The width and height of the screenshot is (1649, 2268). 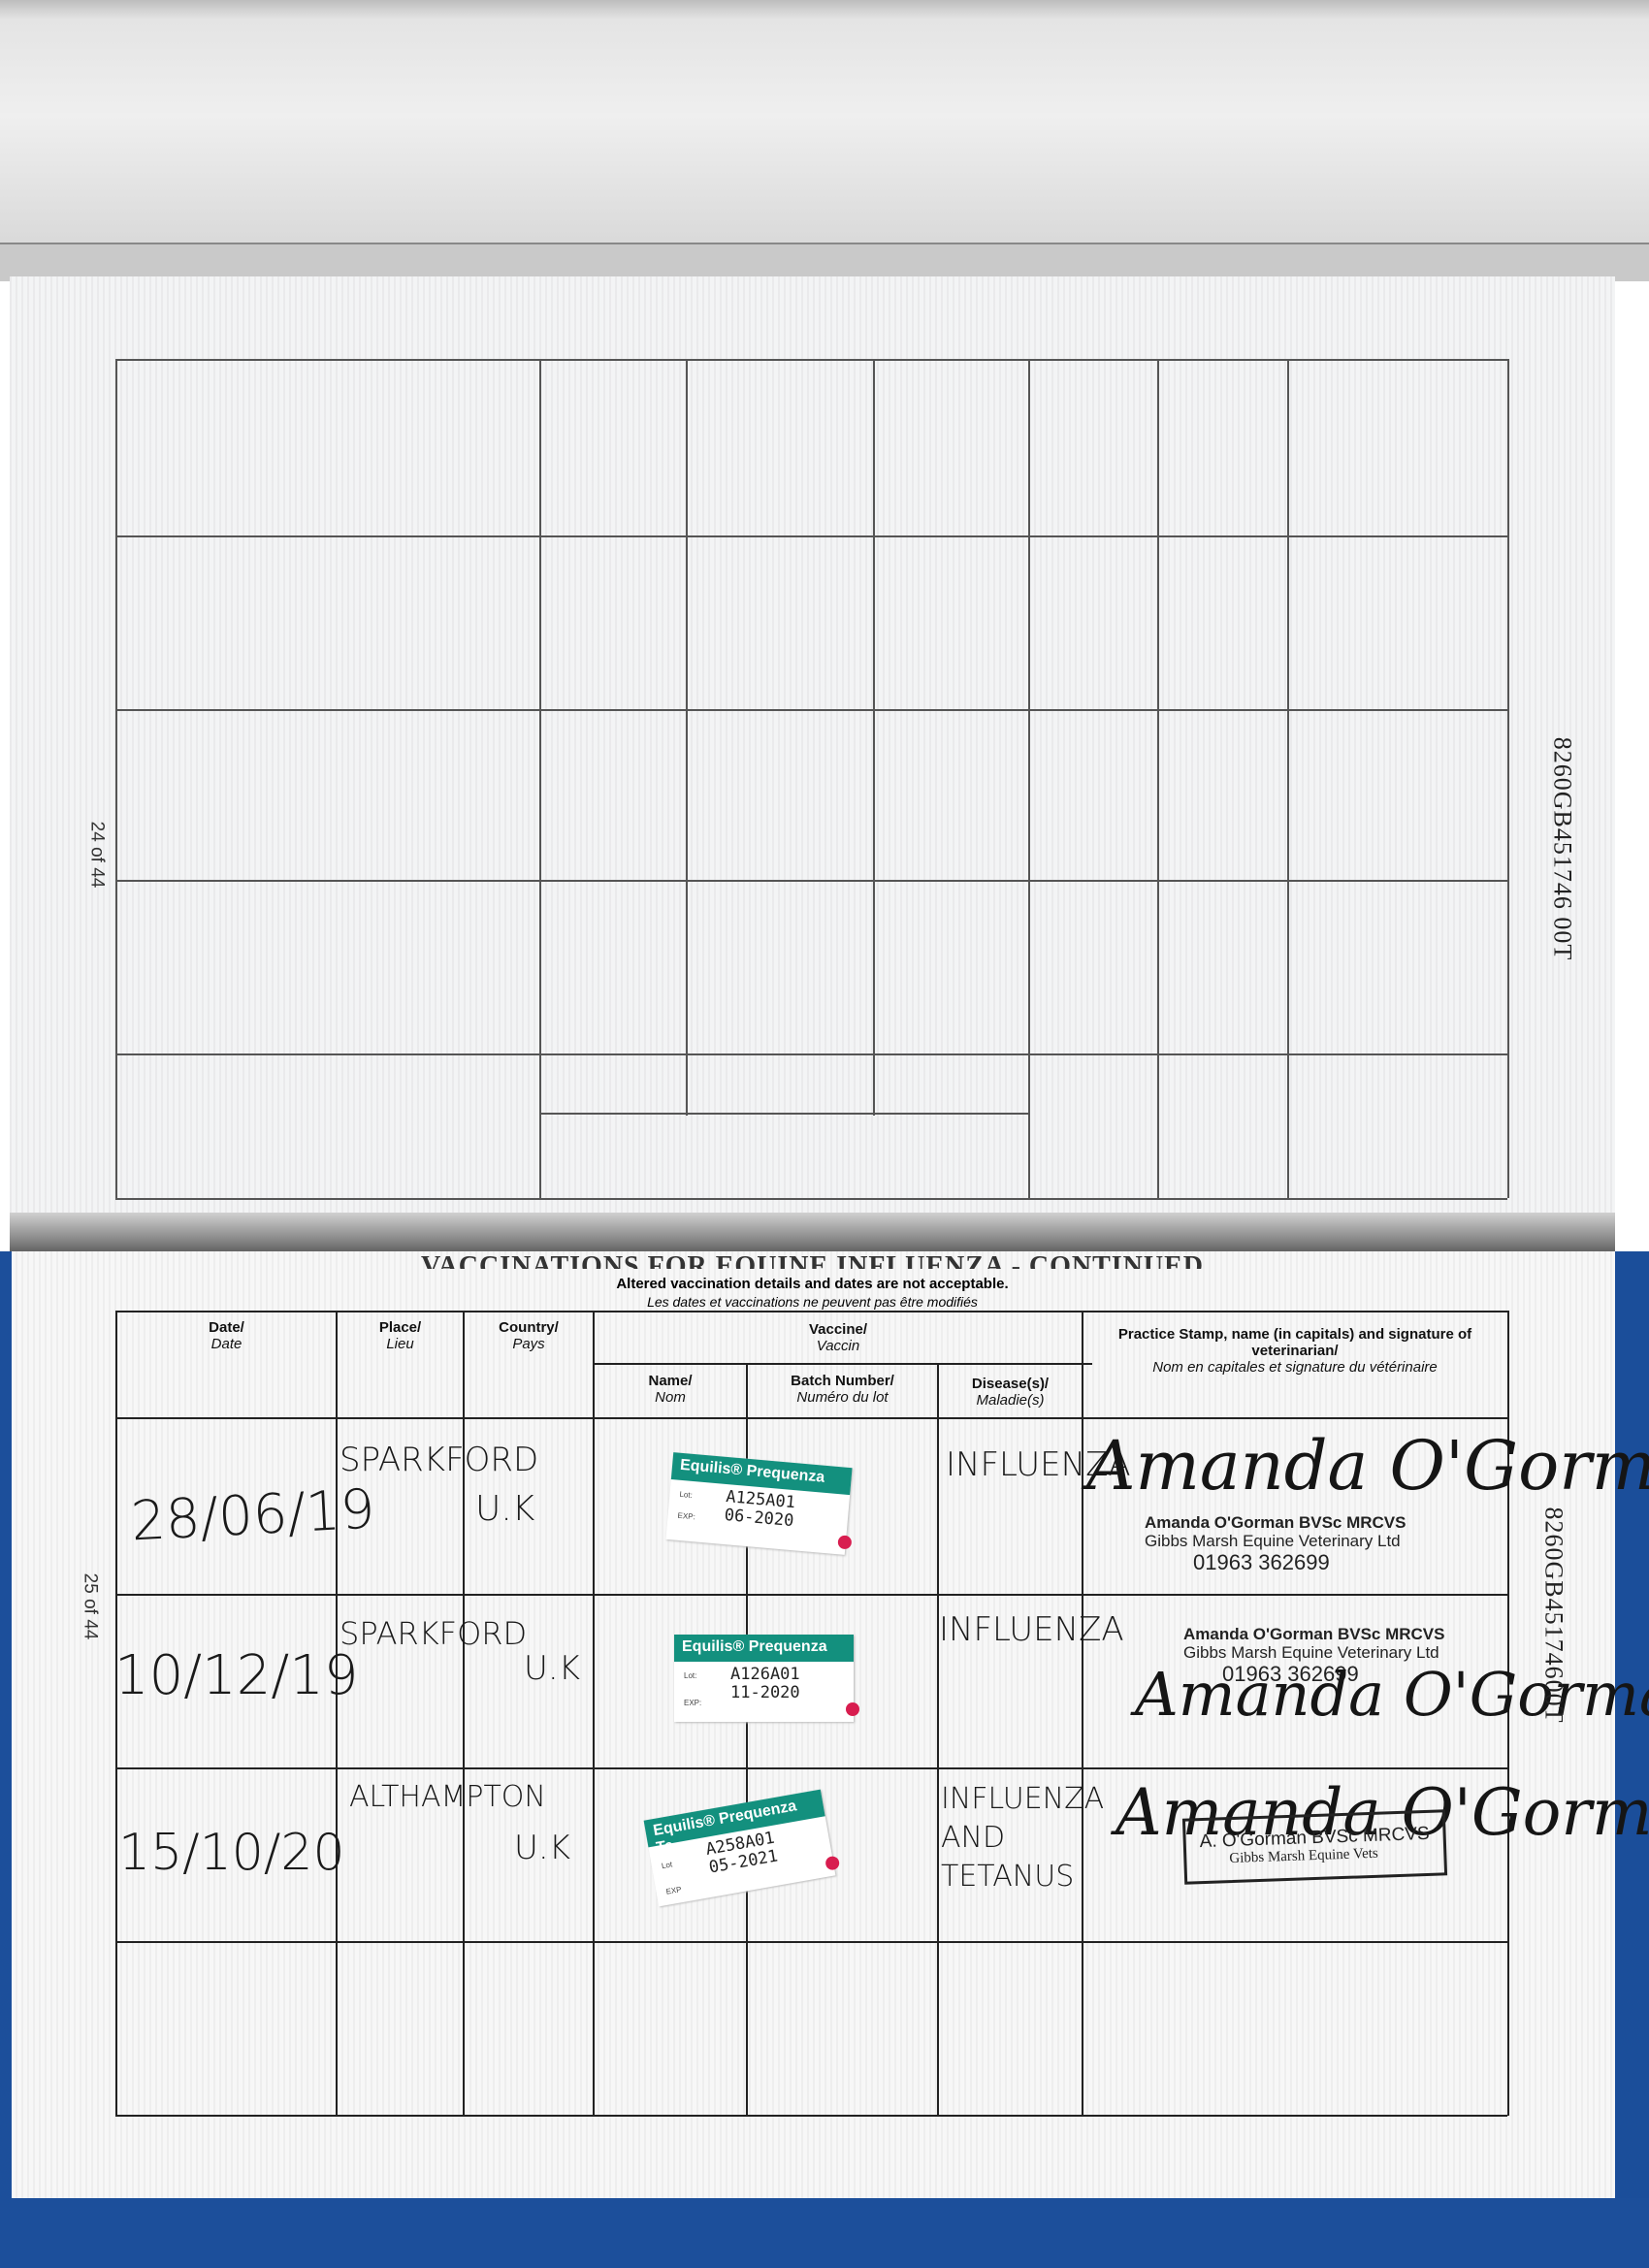 I want to click on date-entry: 10/12/19, so click(x=236, y=1675).